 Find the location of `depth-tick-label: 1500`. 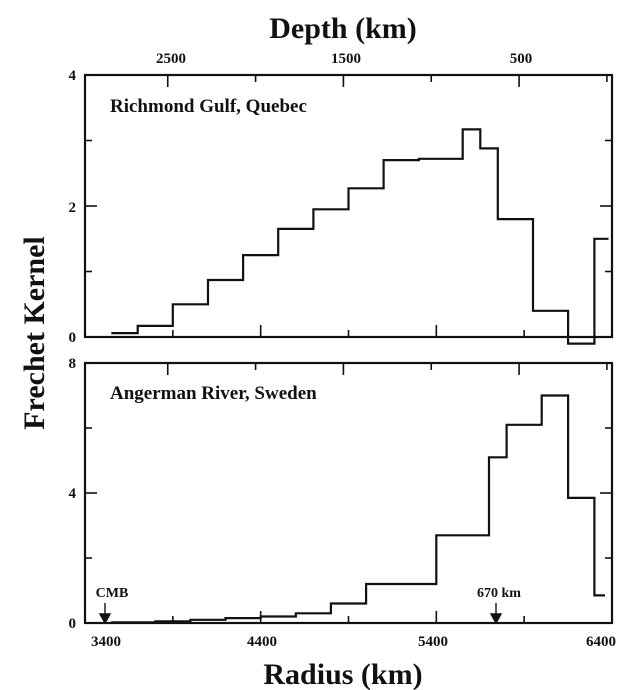

depth-tick-label: 1500 is located at coordinates (346, 59).